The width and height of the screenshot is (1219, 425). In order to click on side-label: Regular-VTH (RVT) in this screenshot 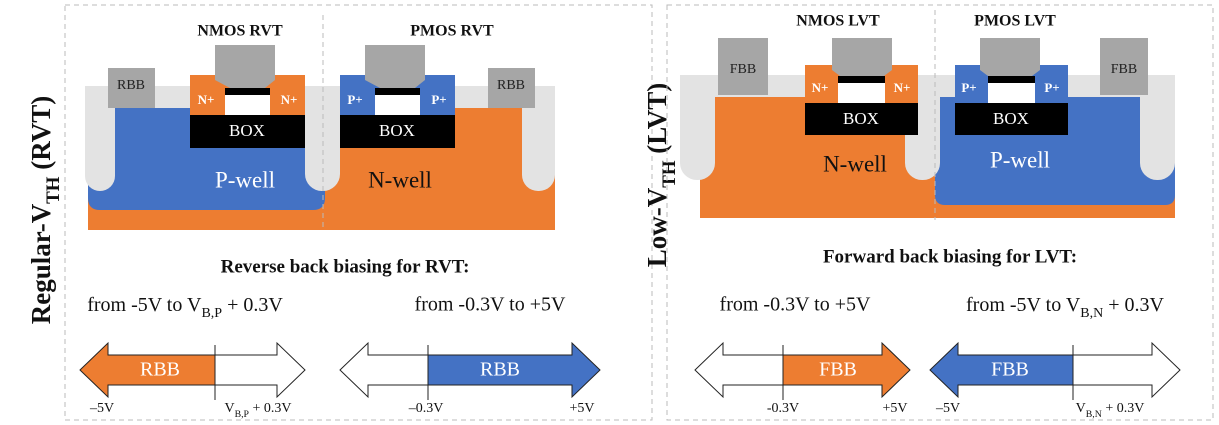, I will do `click(45, 210)`.